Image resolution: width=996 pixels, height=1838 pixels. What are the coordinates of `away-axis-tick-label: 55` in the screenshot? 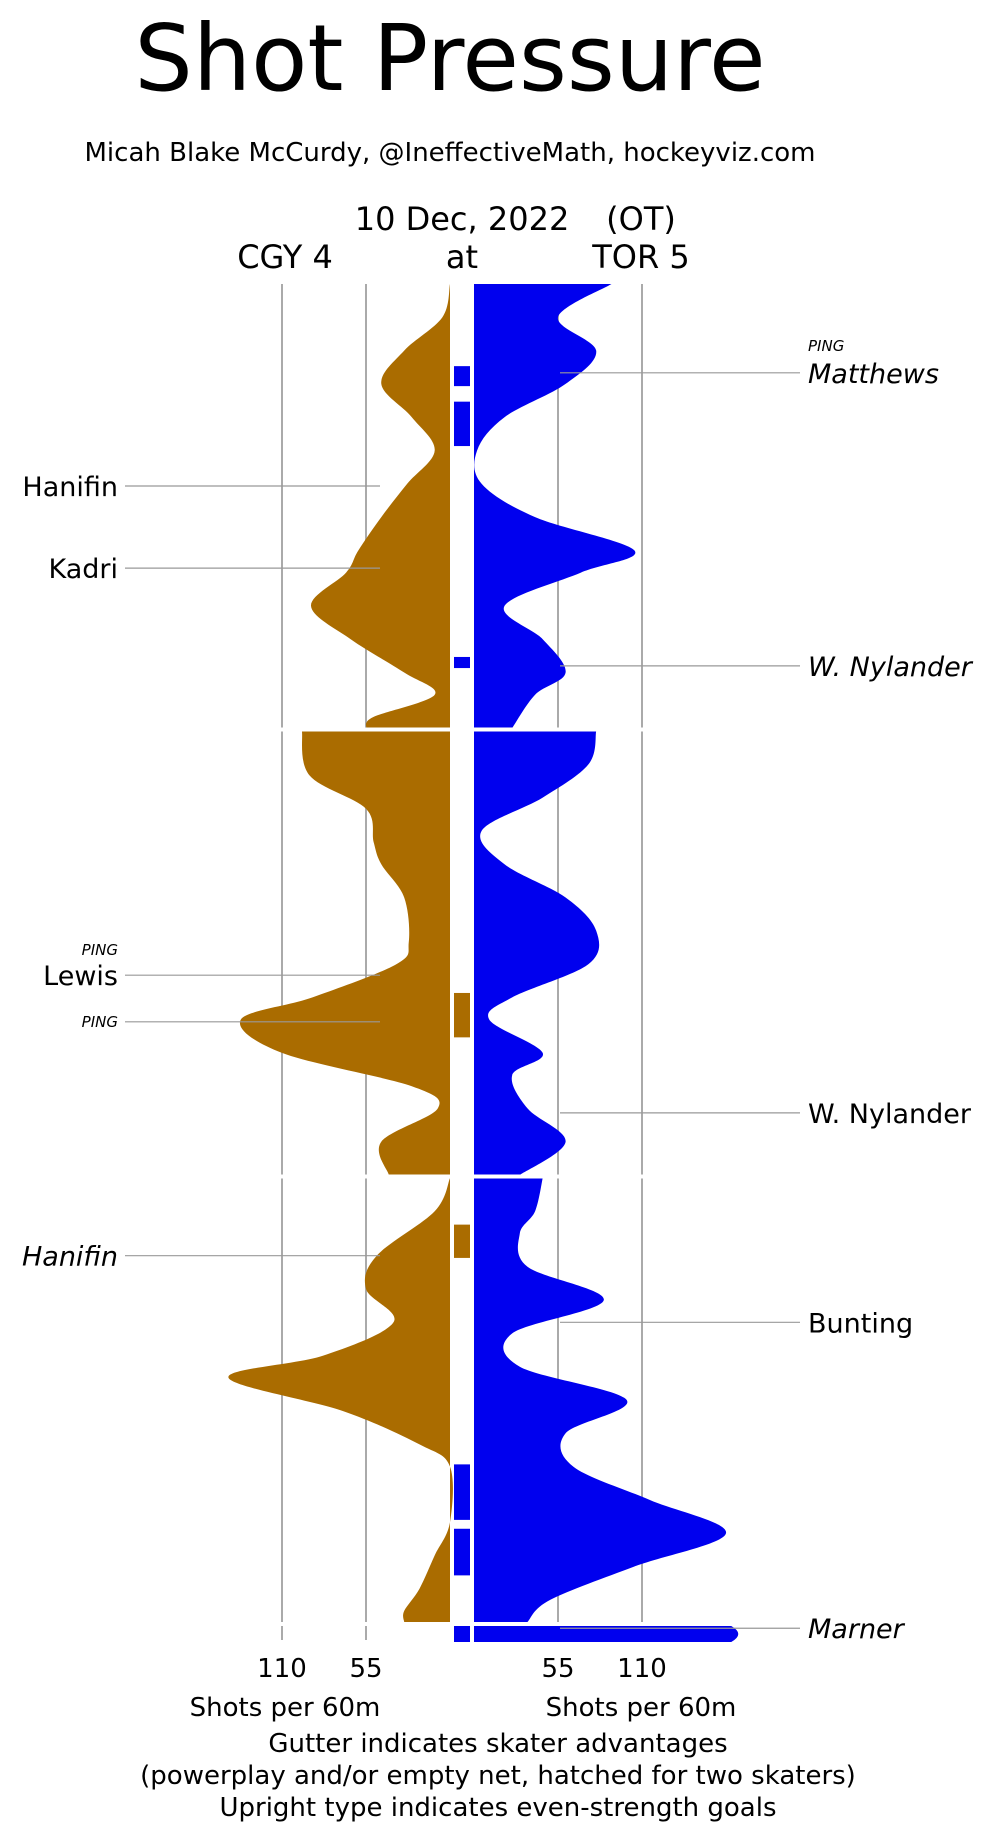 It's located at (365, 1669).